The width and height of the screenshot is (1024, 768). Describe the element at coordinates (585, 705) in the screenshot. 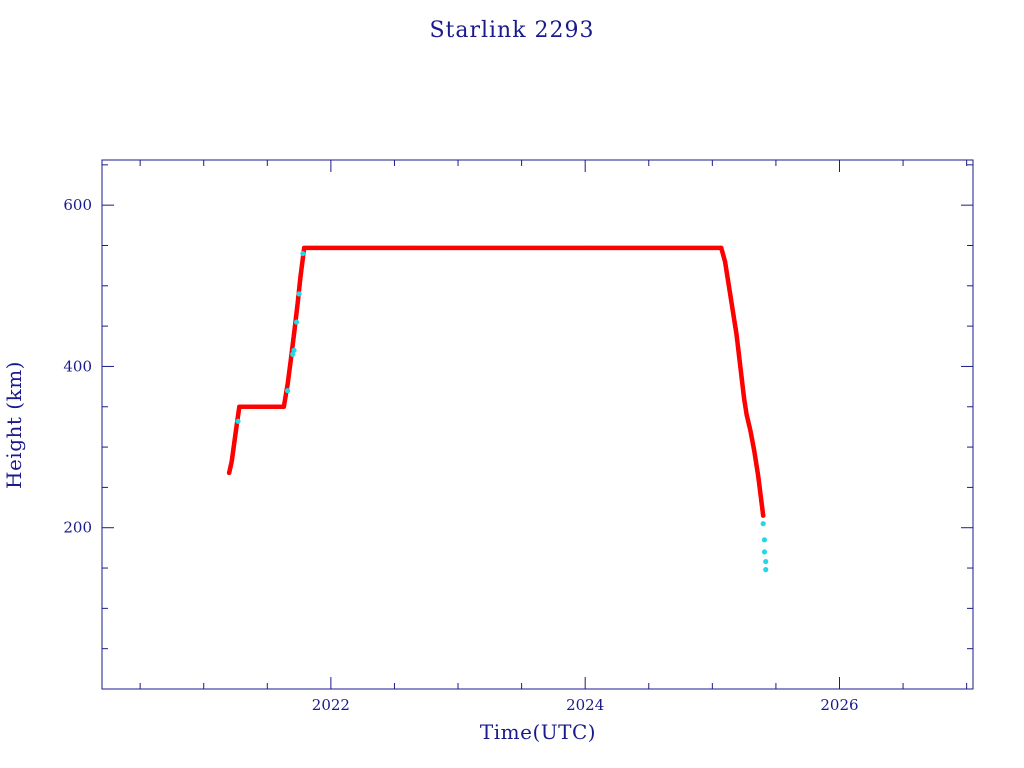

I see `x-tick-label: 2024` at that location.